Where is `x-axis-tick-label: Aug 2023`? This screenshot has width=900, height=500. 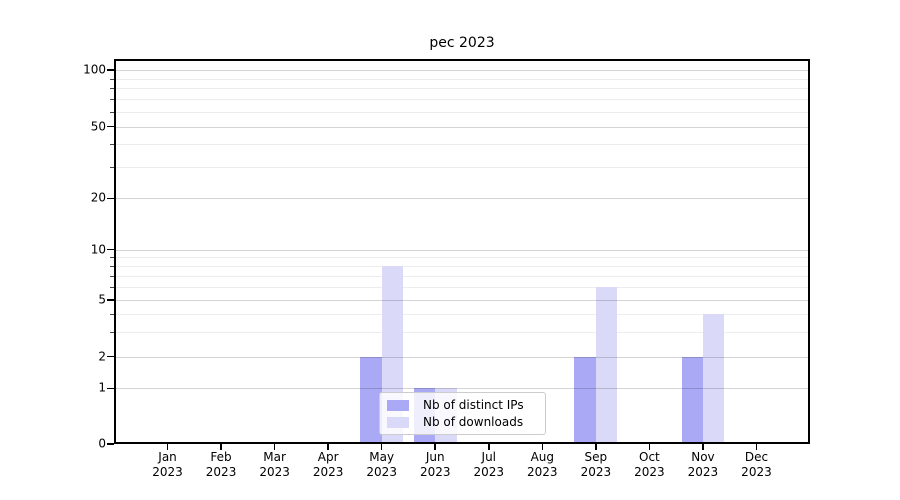
x-axis-tick-label: Aug 2023 is located at coordinates (542, 464).